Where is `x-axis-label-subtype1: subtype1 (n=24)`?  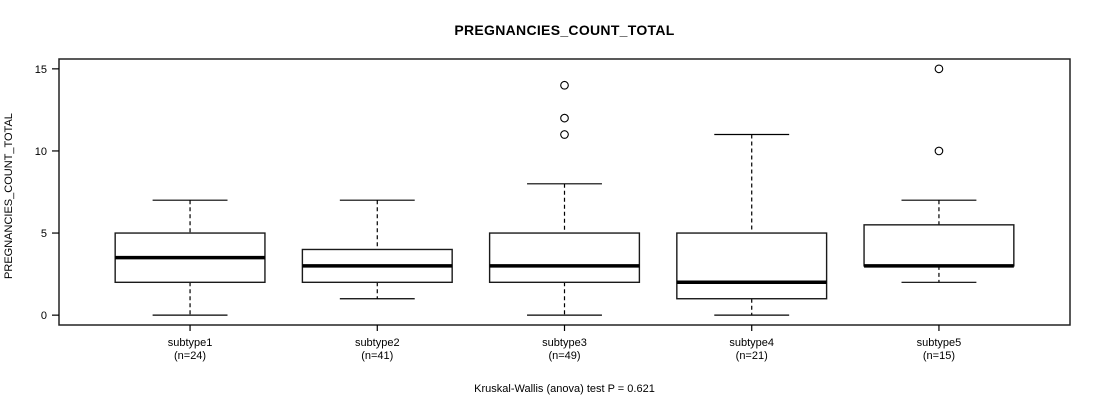 x-axis-label-subtype1: subtype1 (n=24) is located at coordinates (190, 350).